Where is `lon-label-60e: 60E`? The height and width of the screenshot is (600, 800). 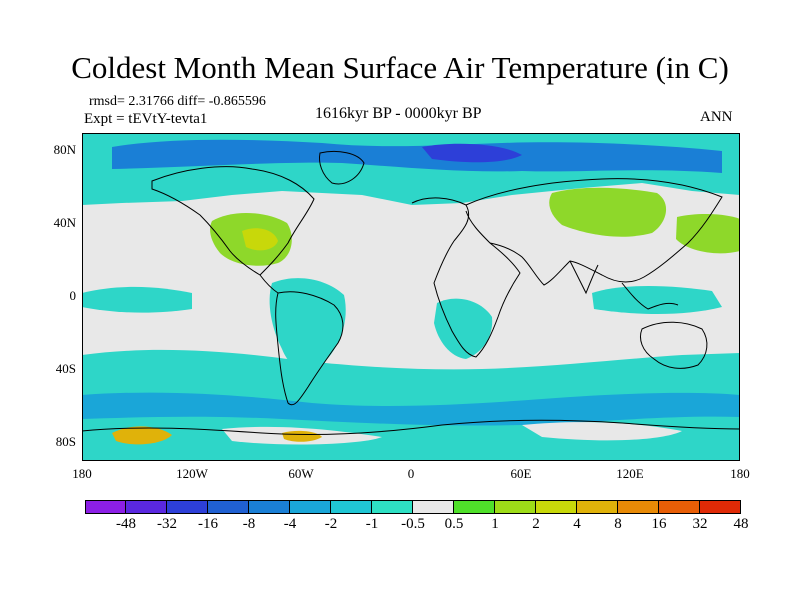 lon-label-60e: 60E is located at coordinates (521, 473).